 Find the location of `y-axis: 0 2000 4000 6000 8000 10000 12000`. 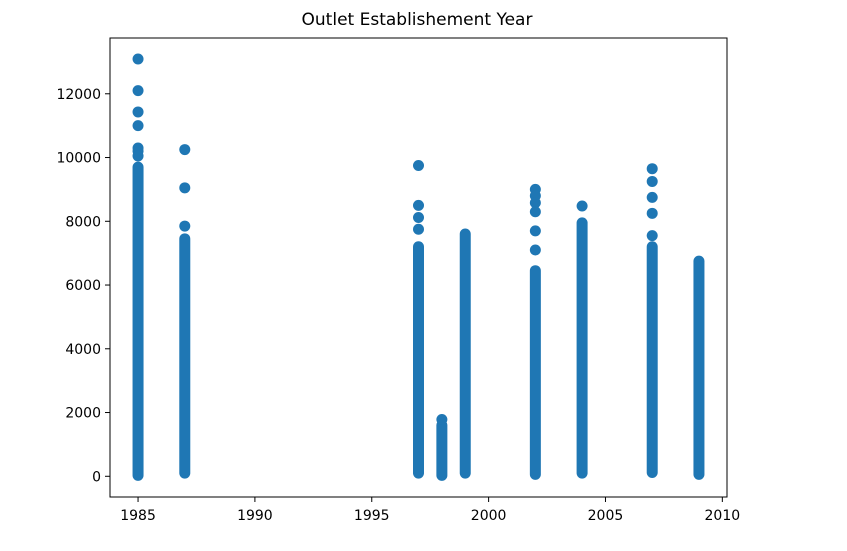

y-axis: 0 2000 4000 6000 8000 10000 12000 is located at coordinates (83, 286).